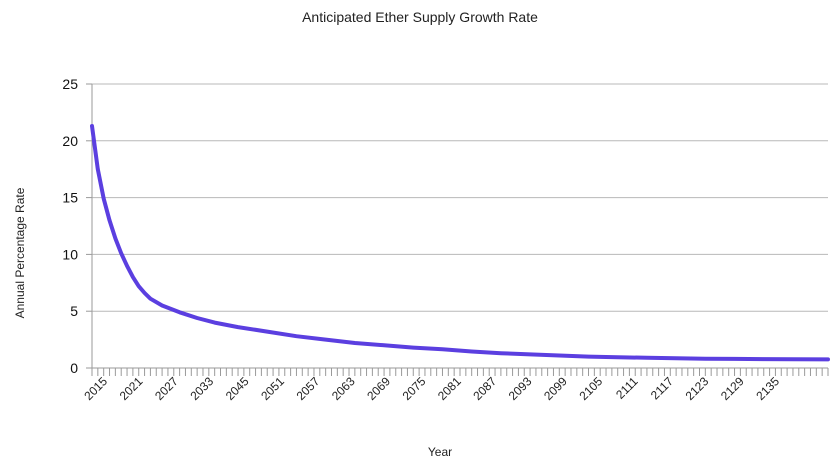 This screenshot has height=461, width=830. I want to click on x-tick-label: 2117, so click(662, 388).